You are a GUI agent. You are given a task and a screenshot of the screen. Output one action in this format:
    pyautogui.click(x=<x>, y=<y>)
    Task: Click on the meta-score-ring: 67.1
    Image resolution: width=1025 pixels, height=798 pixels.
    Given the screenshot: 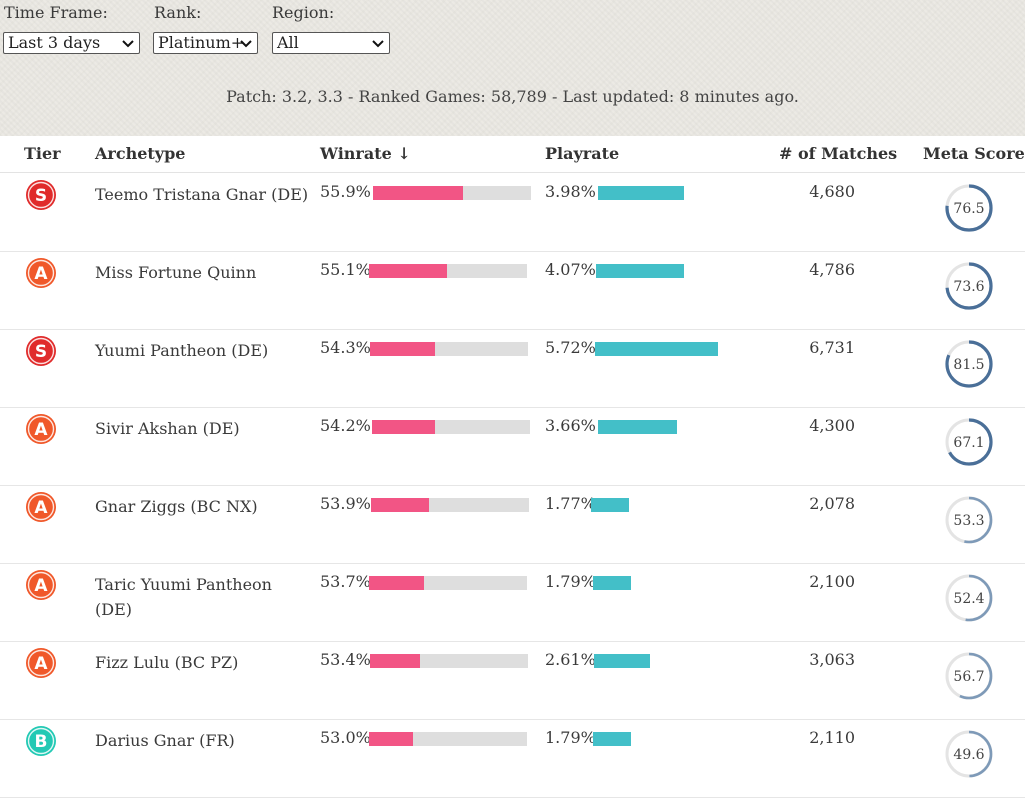 What is the action you would take?
    pyautogui.click(x=969, y=442)
    